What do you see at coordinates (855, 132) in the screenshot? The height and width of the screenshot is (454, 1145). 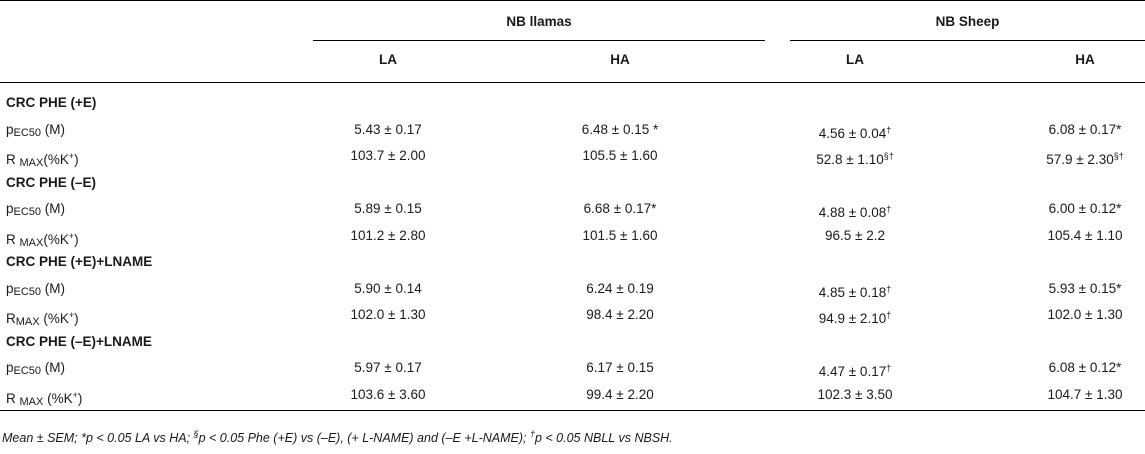 I see `cell-la-sheep: 4.56 ± 0.04†` at bounding box center [855, 132].